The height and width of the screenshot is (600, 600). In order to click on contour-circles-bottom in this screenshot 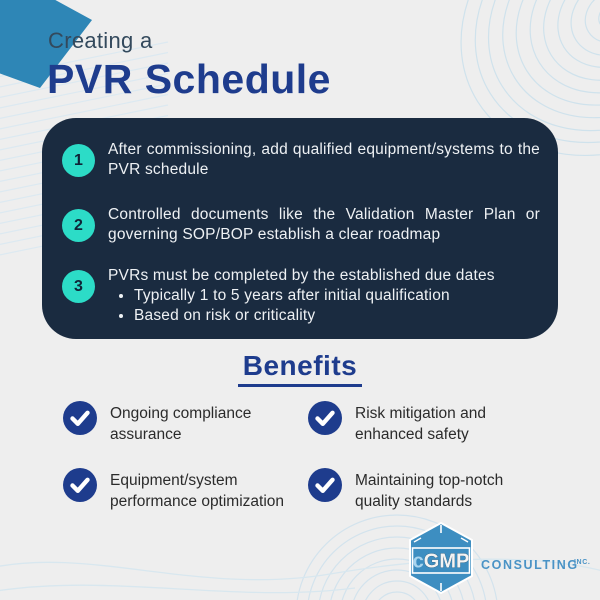, I will do `click(397, 557)`.